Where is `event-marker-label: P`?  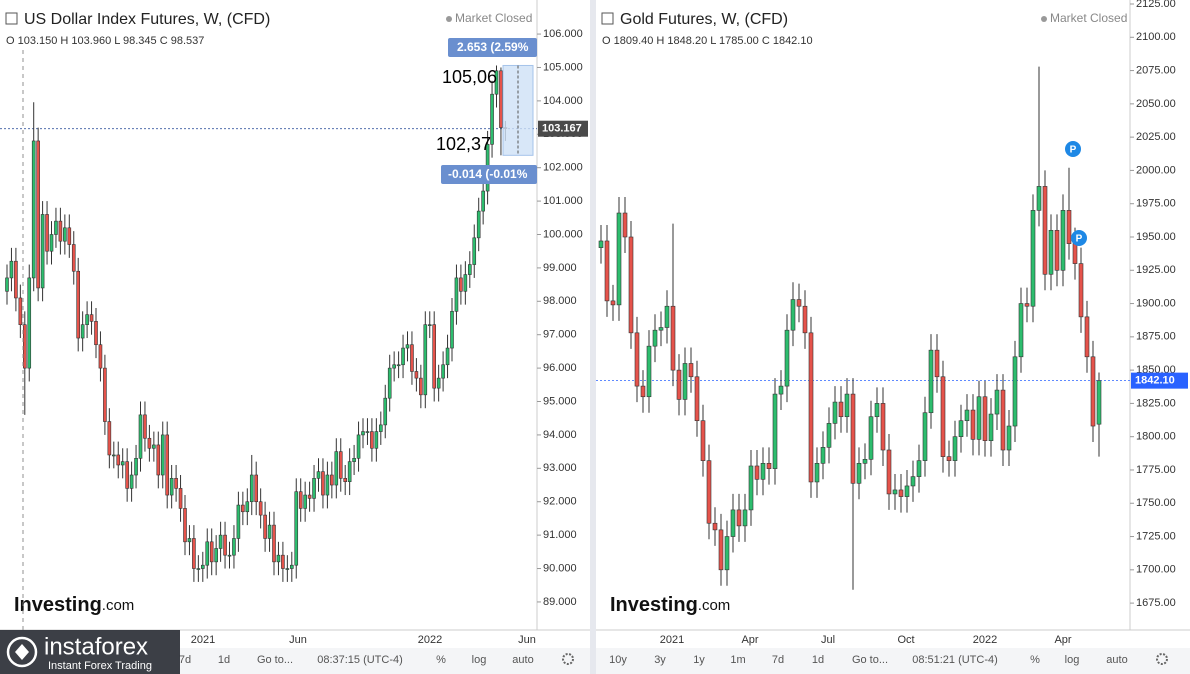
event-marker-label: P is located at coordinates (1079, 239).